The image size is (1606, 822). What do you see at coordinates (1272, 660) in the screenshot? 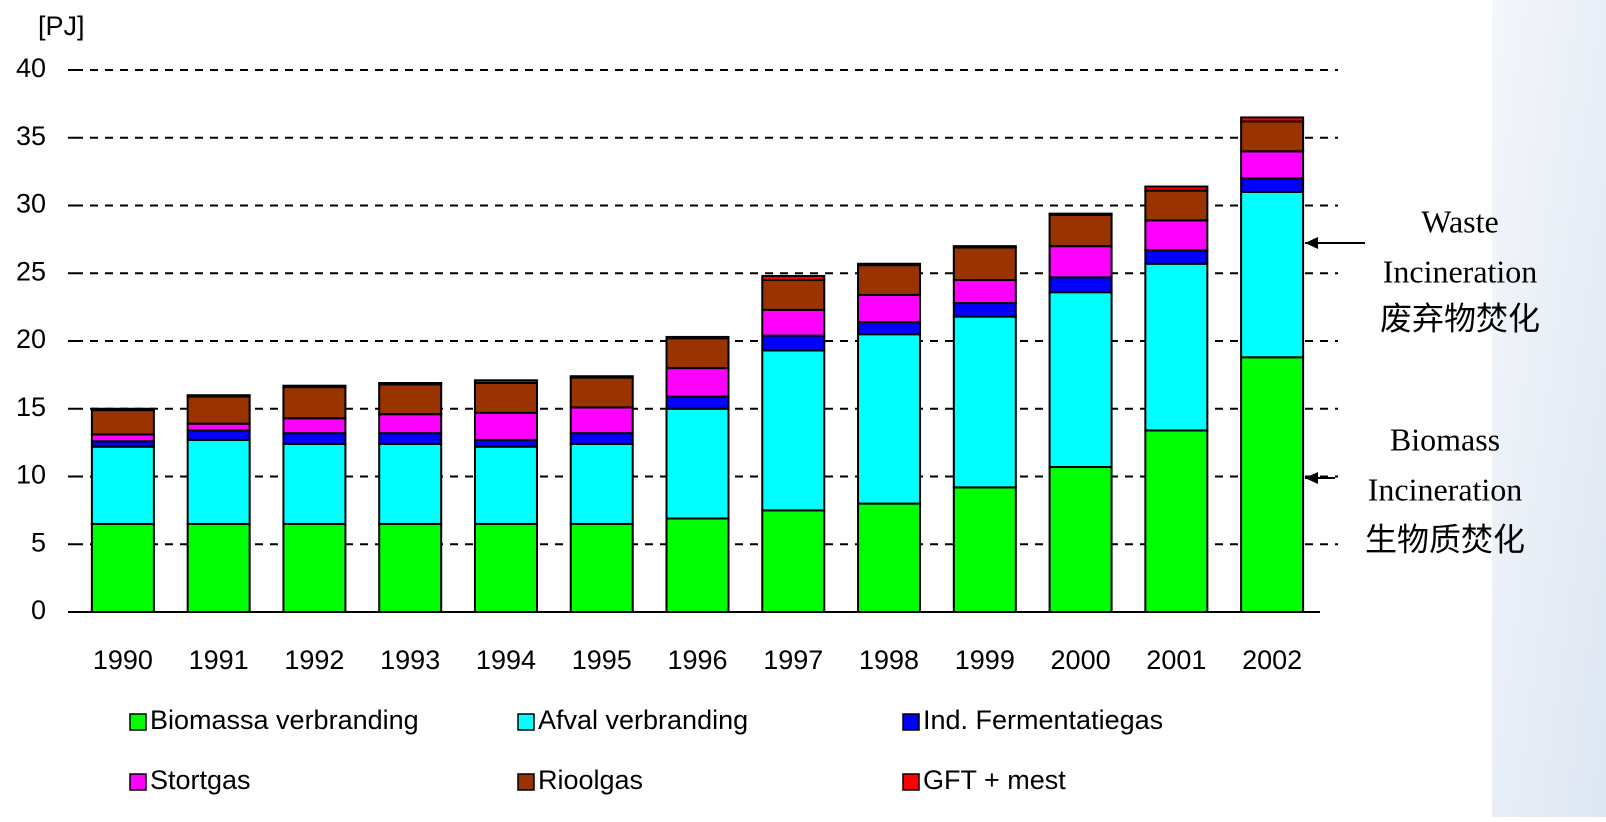
I see `x-tick-label: 2002` at bounding box center [1272, 660].